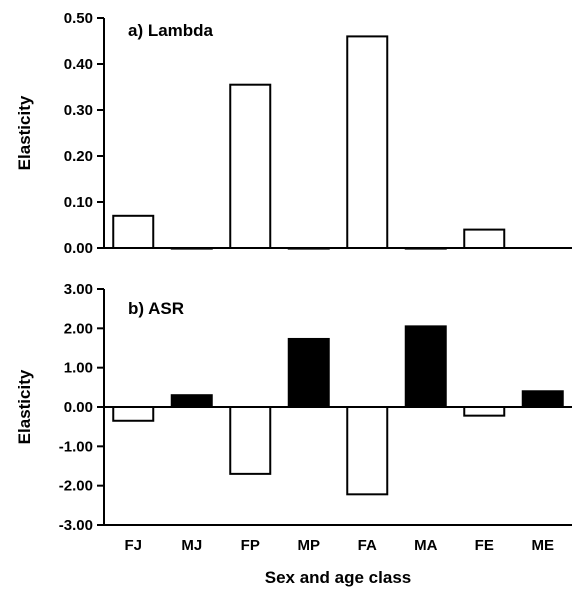 Image resolution: width=577 pixels, height=590 pixels. What do you see at coordinates (543, 545) in the screenshot?
I see `x-tick-label-me: ME` at bounding box center [543, 545].